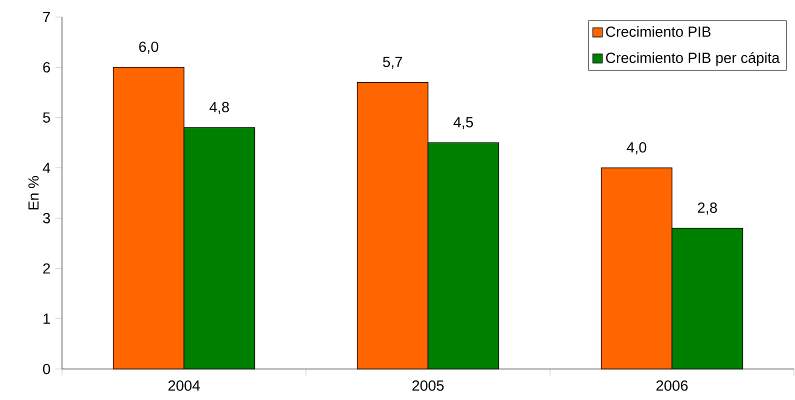 The width and height of the screenshot is (795, 400). What do you see at coordinates (672, 385) in the screenshot?
I see `x-tick-label: 2006` at bounding box center [672, 385].